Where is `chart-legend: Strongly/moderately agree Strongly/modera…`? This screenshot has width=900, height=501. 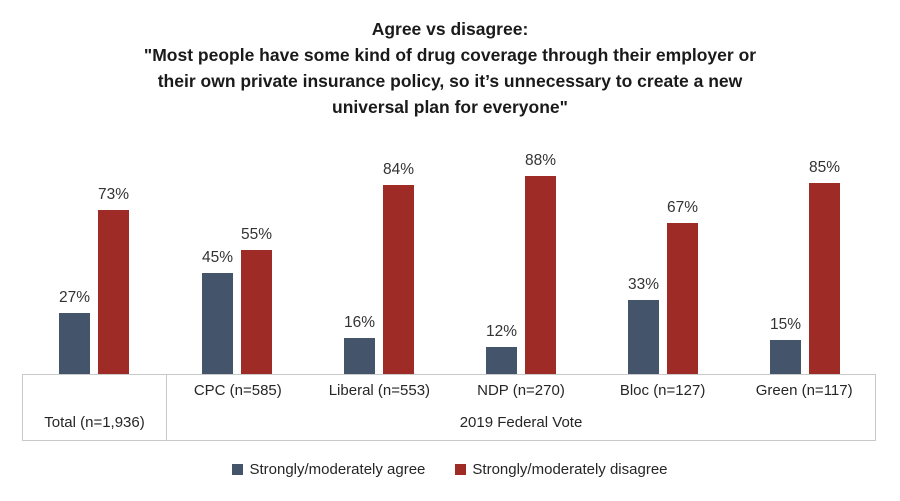 chart-legend: Strongly/moderately agree Strongly/modera… is located at coordinates (450, 469).